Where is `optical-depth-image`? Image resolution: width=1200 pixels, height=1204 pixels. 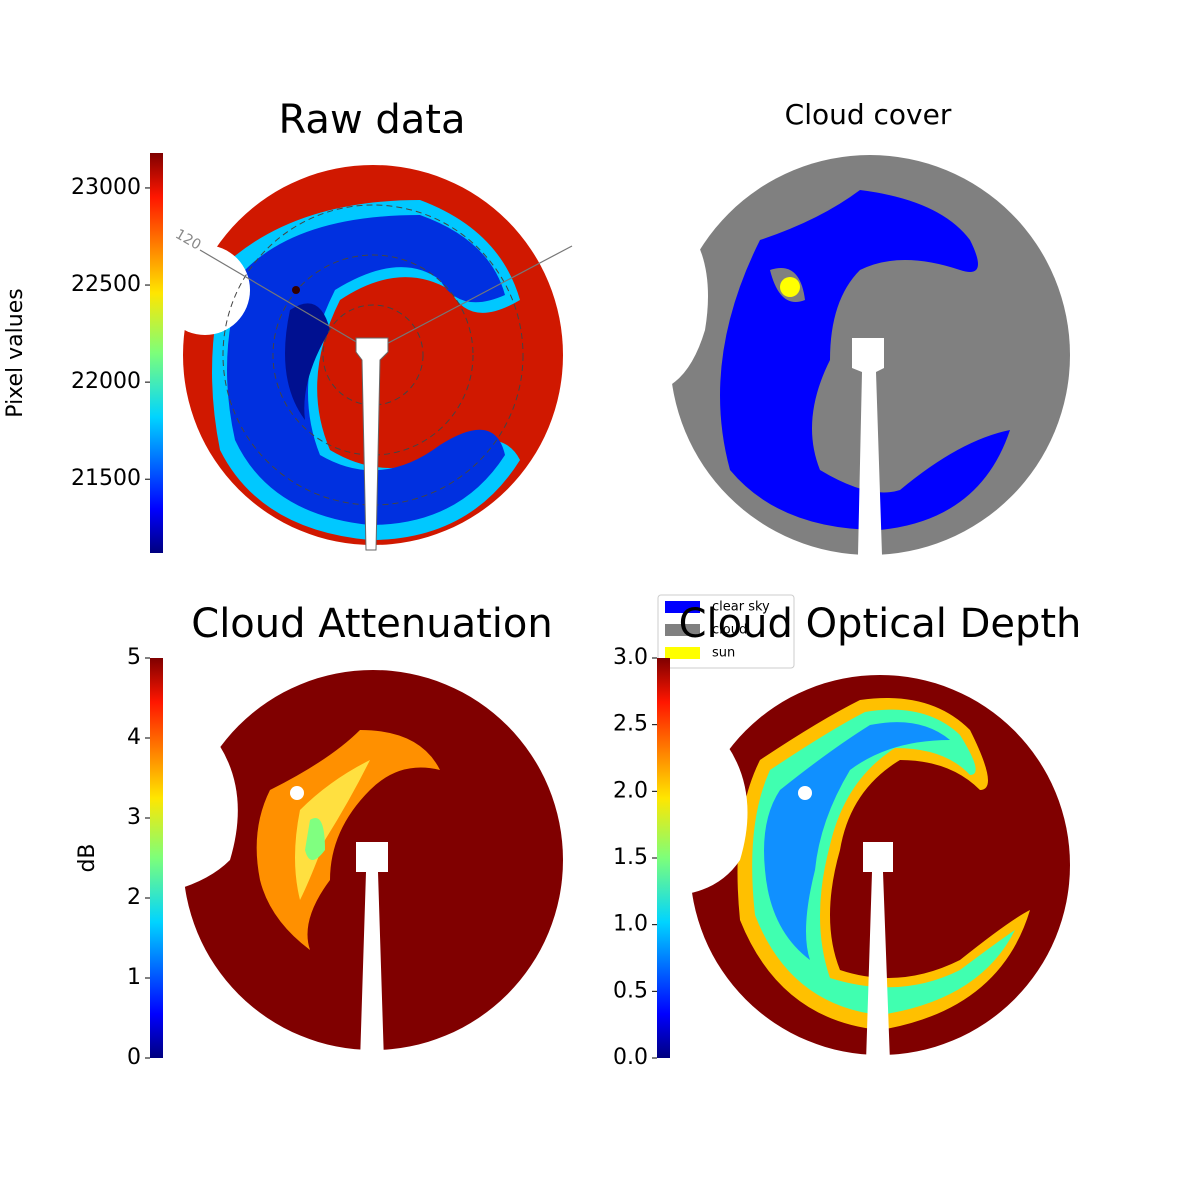 optical-depth-image is located at coordinates (880, 865).